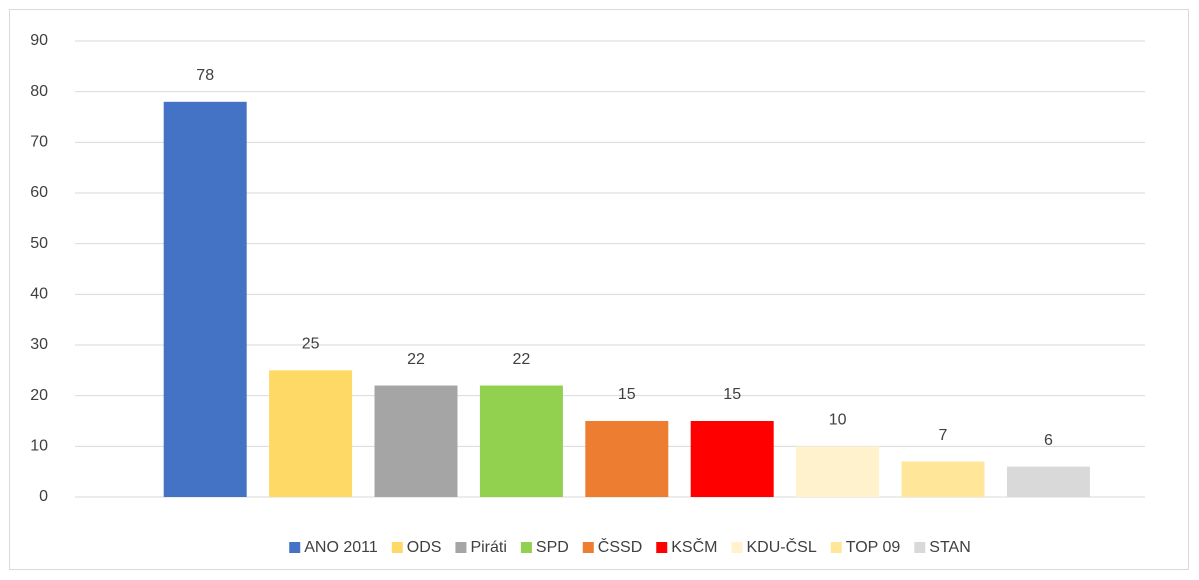  I want to click on y-tick-label: 60, so click(39, 192).